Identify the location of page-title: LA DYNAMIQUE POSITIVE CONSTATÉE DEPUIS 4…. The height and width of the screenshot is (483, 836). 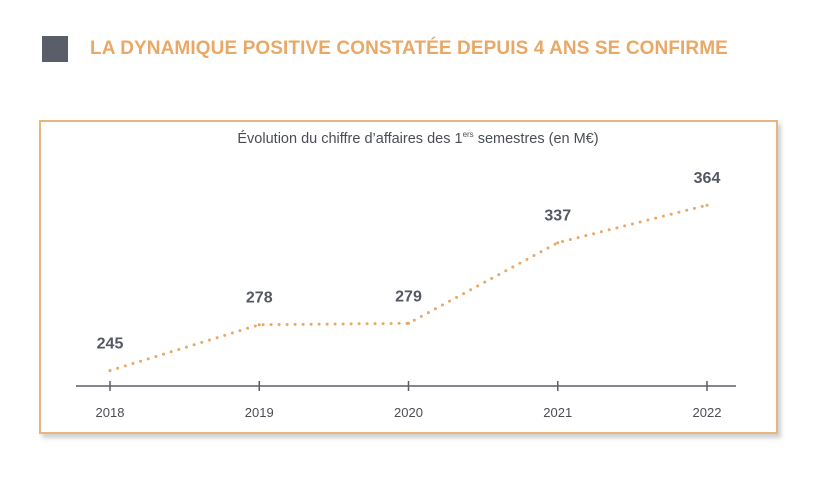
(409, 48).